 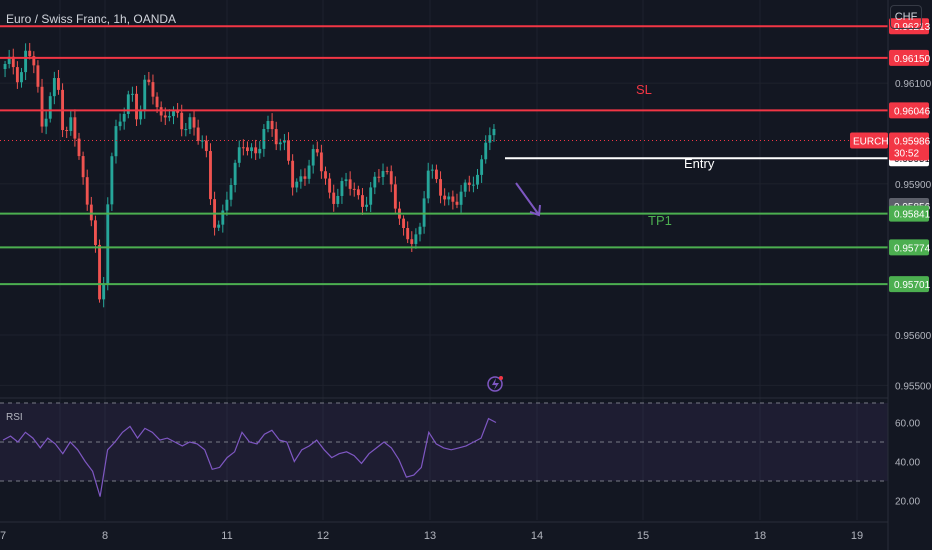 I want to click on time-axis: 7 8 11 12 13 14 15 18 19, so click(x=444, y=531).